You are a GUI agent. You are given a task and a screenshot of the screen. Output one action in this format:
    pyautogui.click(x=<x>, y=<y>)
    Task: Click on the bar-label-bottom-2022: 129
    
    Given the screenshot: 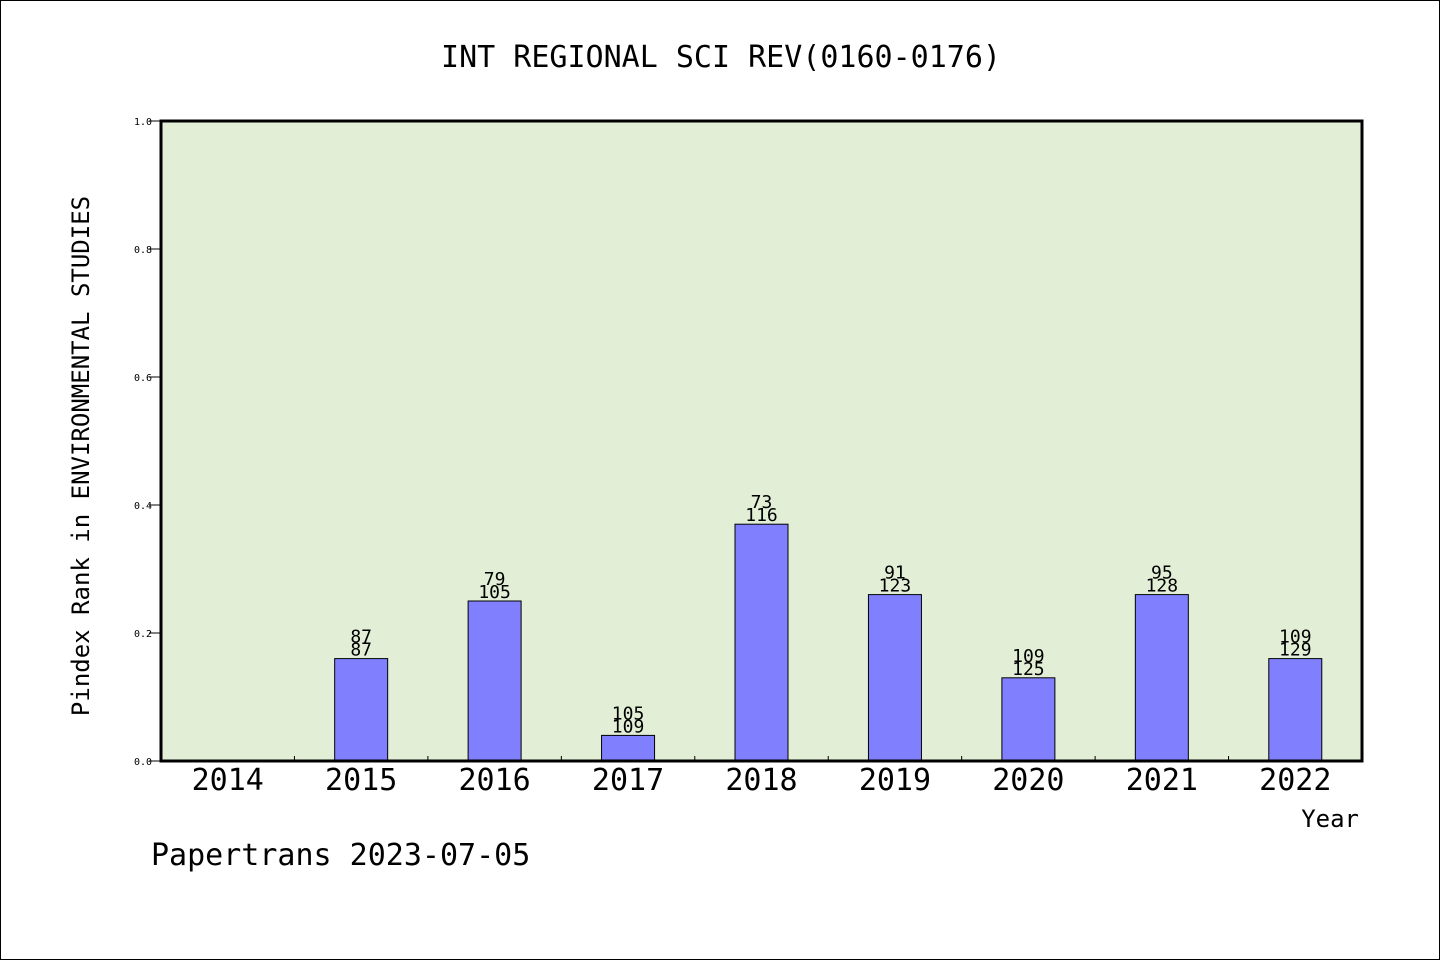 What is the action you would take?
    pyautogui.click(x=1295, y=650)
    